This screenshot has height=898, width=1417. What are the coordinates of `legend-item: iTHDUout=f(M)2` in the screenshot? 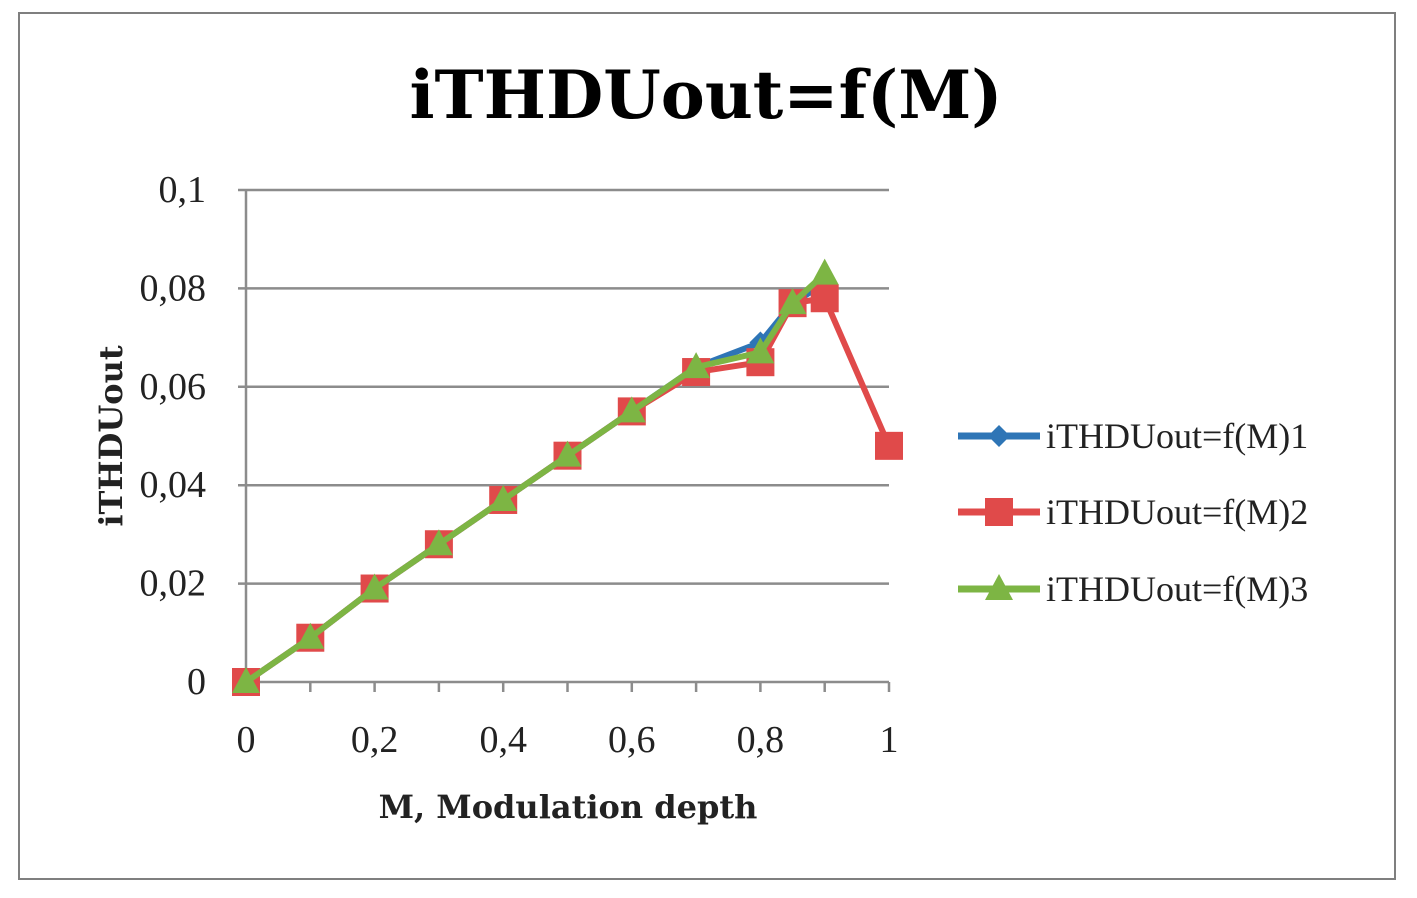 It's located at (1133, 512).